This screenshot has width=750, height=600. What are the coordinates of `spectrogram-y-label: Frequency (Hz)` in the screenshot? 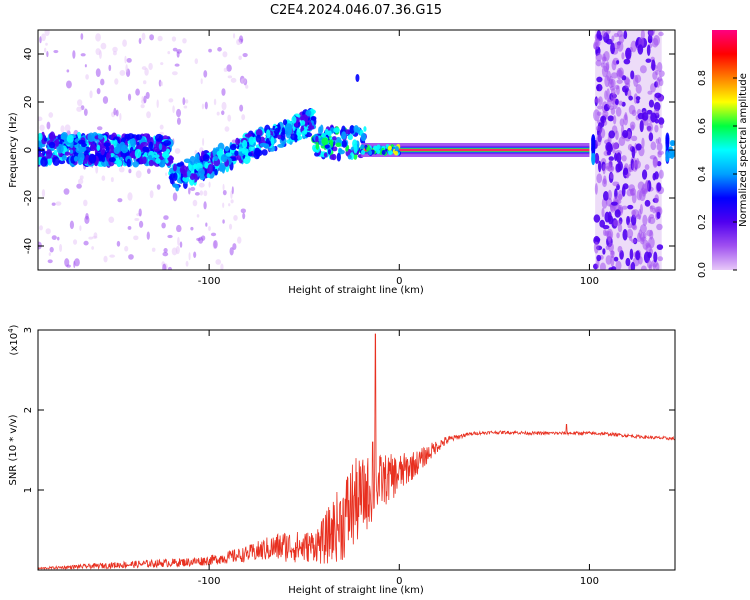 It's located at (13, 150).